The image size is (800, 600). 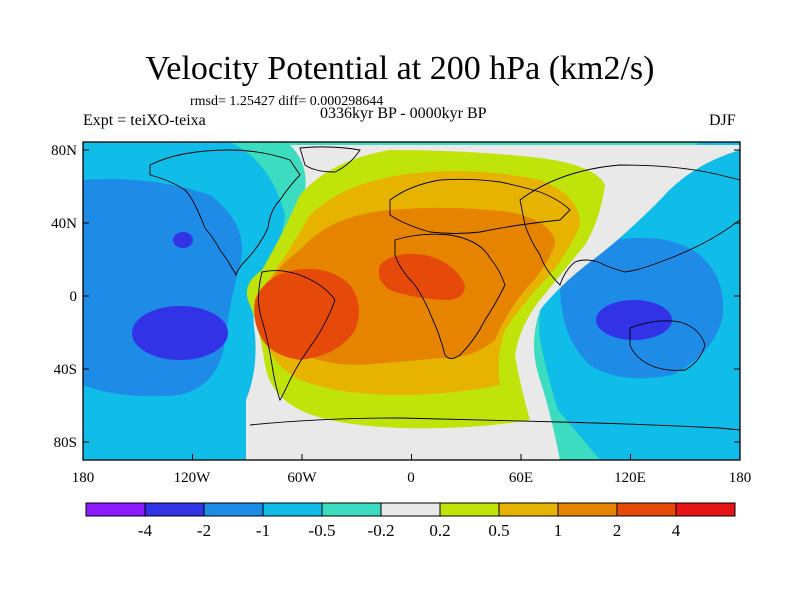 What do you see at coordinates (740, 478) in the screenshot?
I see `lon-tick-180e: 180` at bounding box center [740, 478].